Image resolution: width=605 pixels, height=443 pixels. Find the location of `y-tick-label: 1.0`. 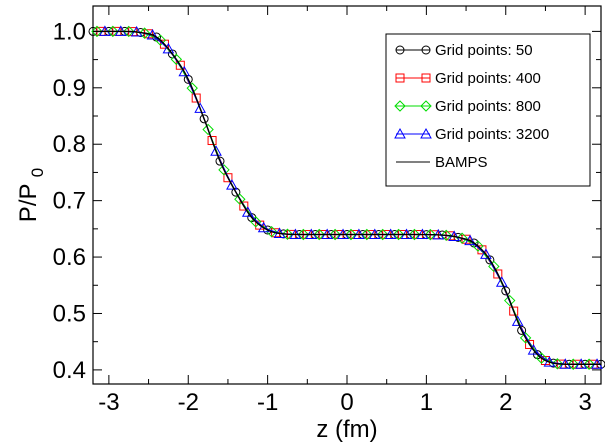

y-tick-label: 1.0 is located at coordinates (69, 31).